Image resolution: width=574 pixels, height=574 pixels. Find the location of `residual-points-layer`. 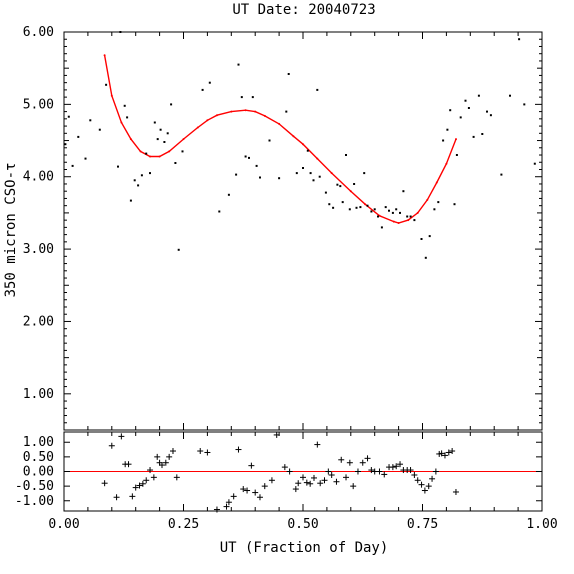

residual-points-layer is located at coordinates (280, 472).